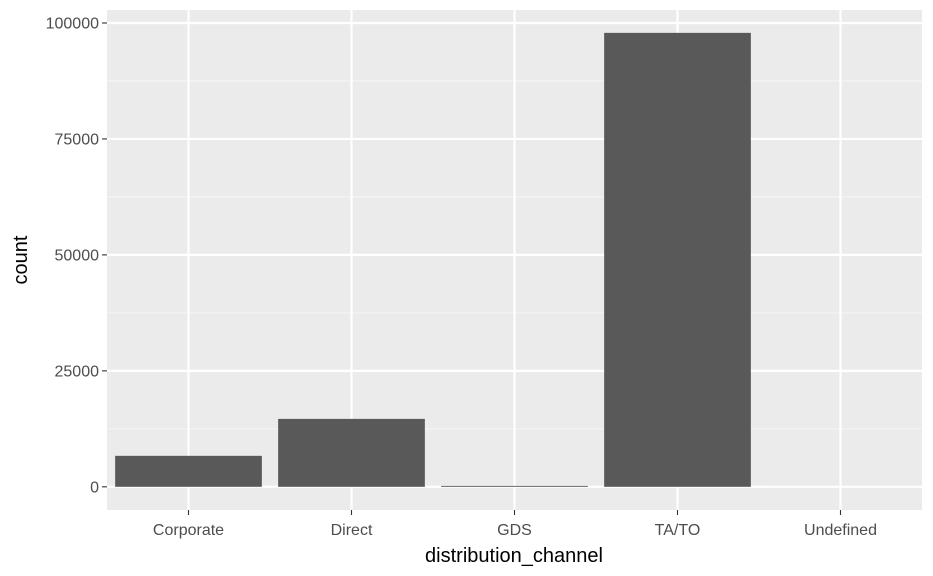 The height and width of the screenshot is (576, 933). I want to click on y-tick-label: 50000, so click(77, 255).